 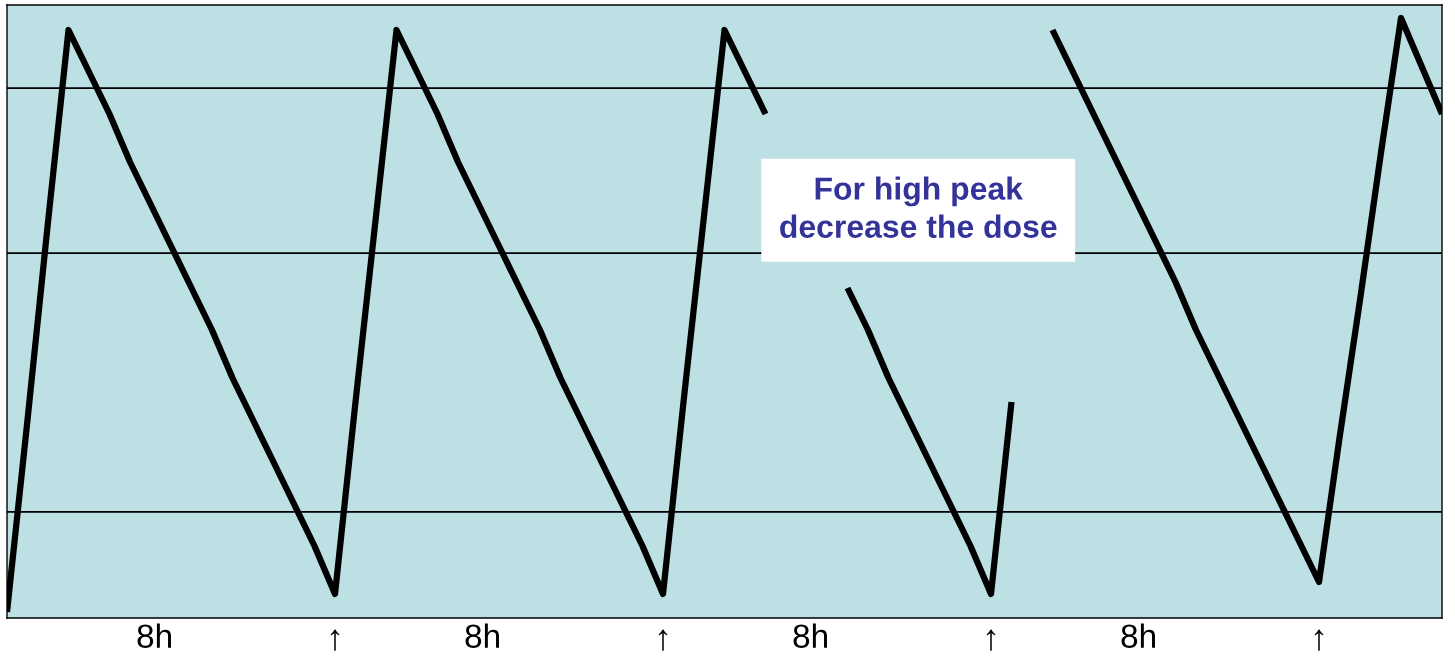 What do you see at coordinates (918, 207) in the screenshot?
I see `annotation: For high peak decrease the dose` at bounding box center [918, 207].